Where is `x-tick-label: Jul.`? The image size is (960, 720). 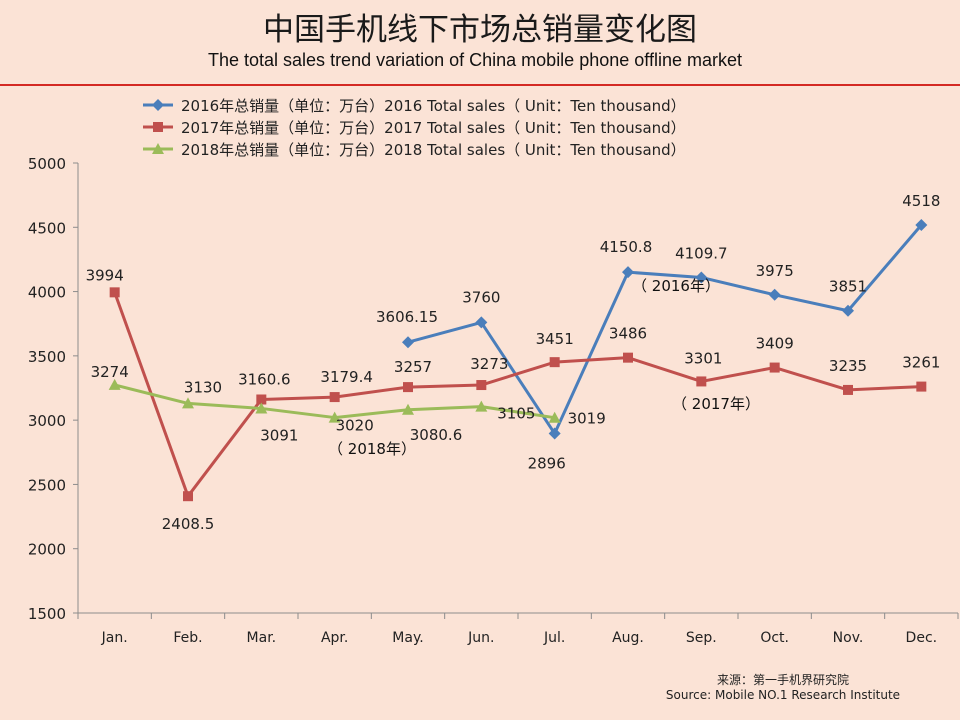
x-tick-label: Jul. is located at coordinates (554, 638).